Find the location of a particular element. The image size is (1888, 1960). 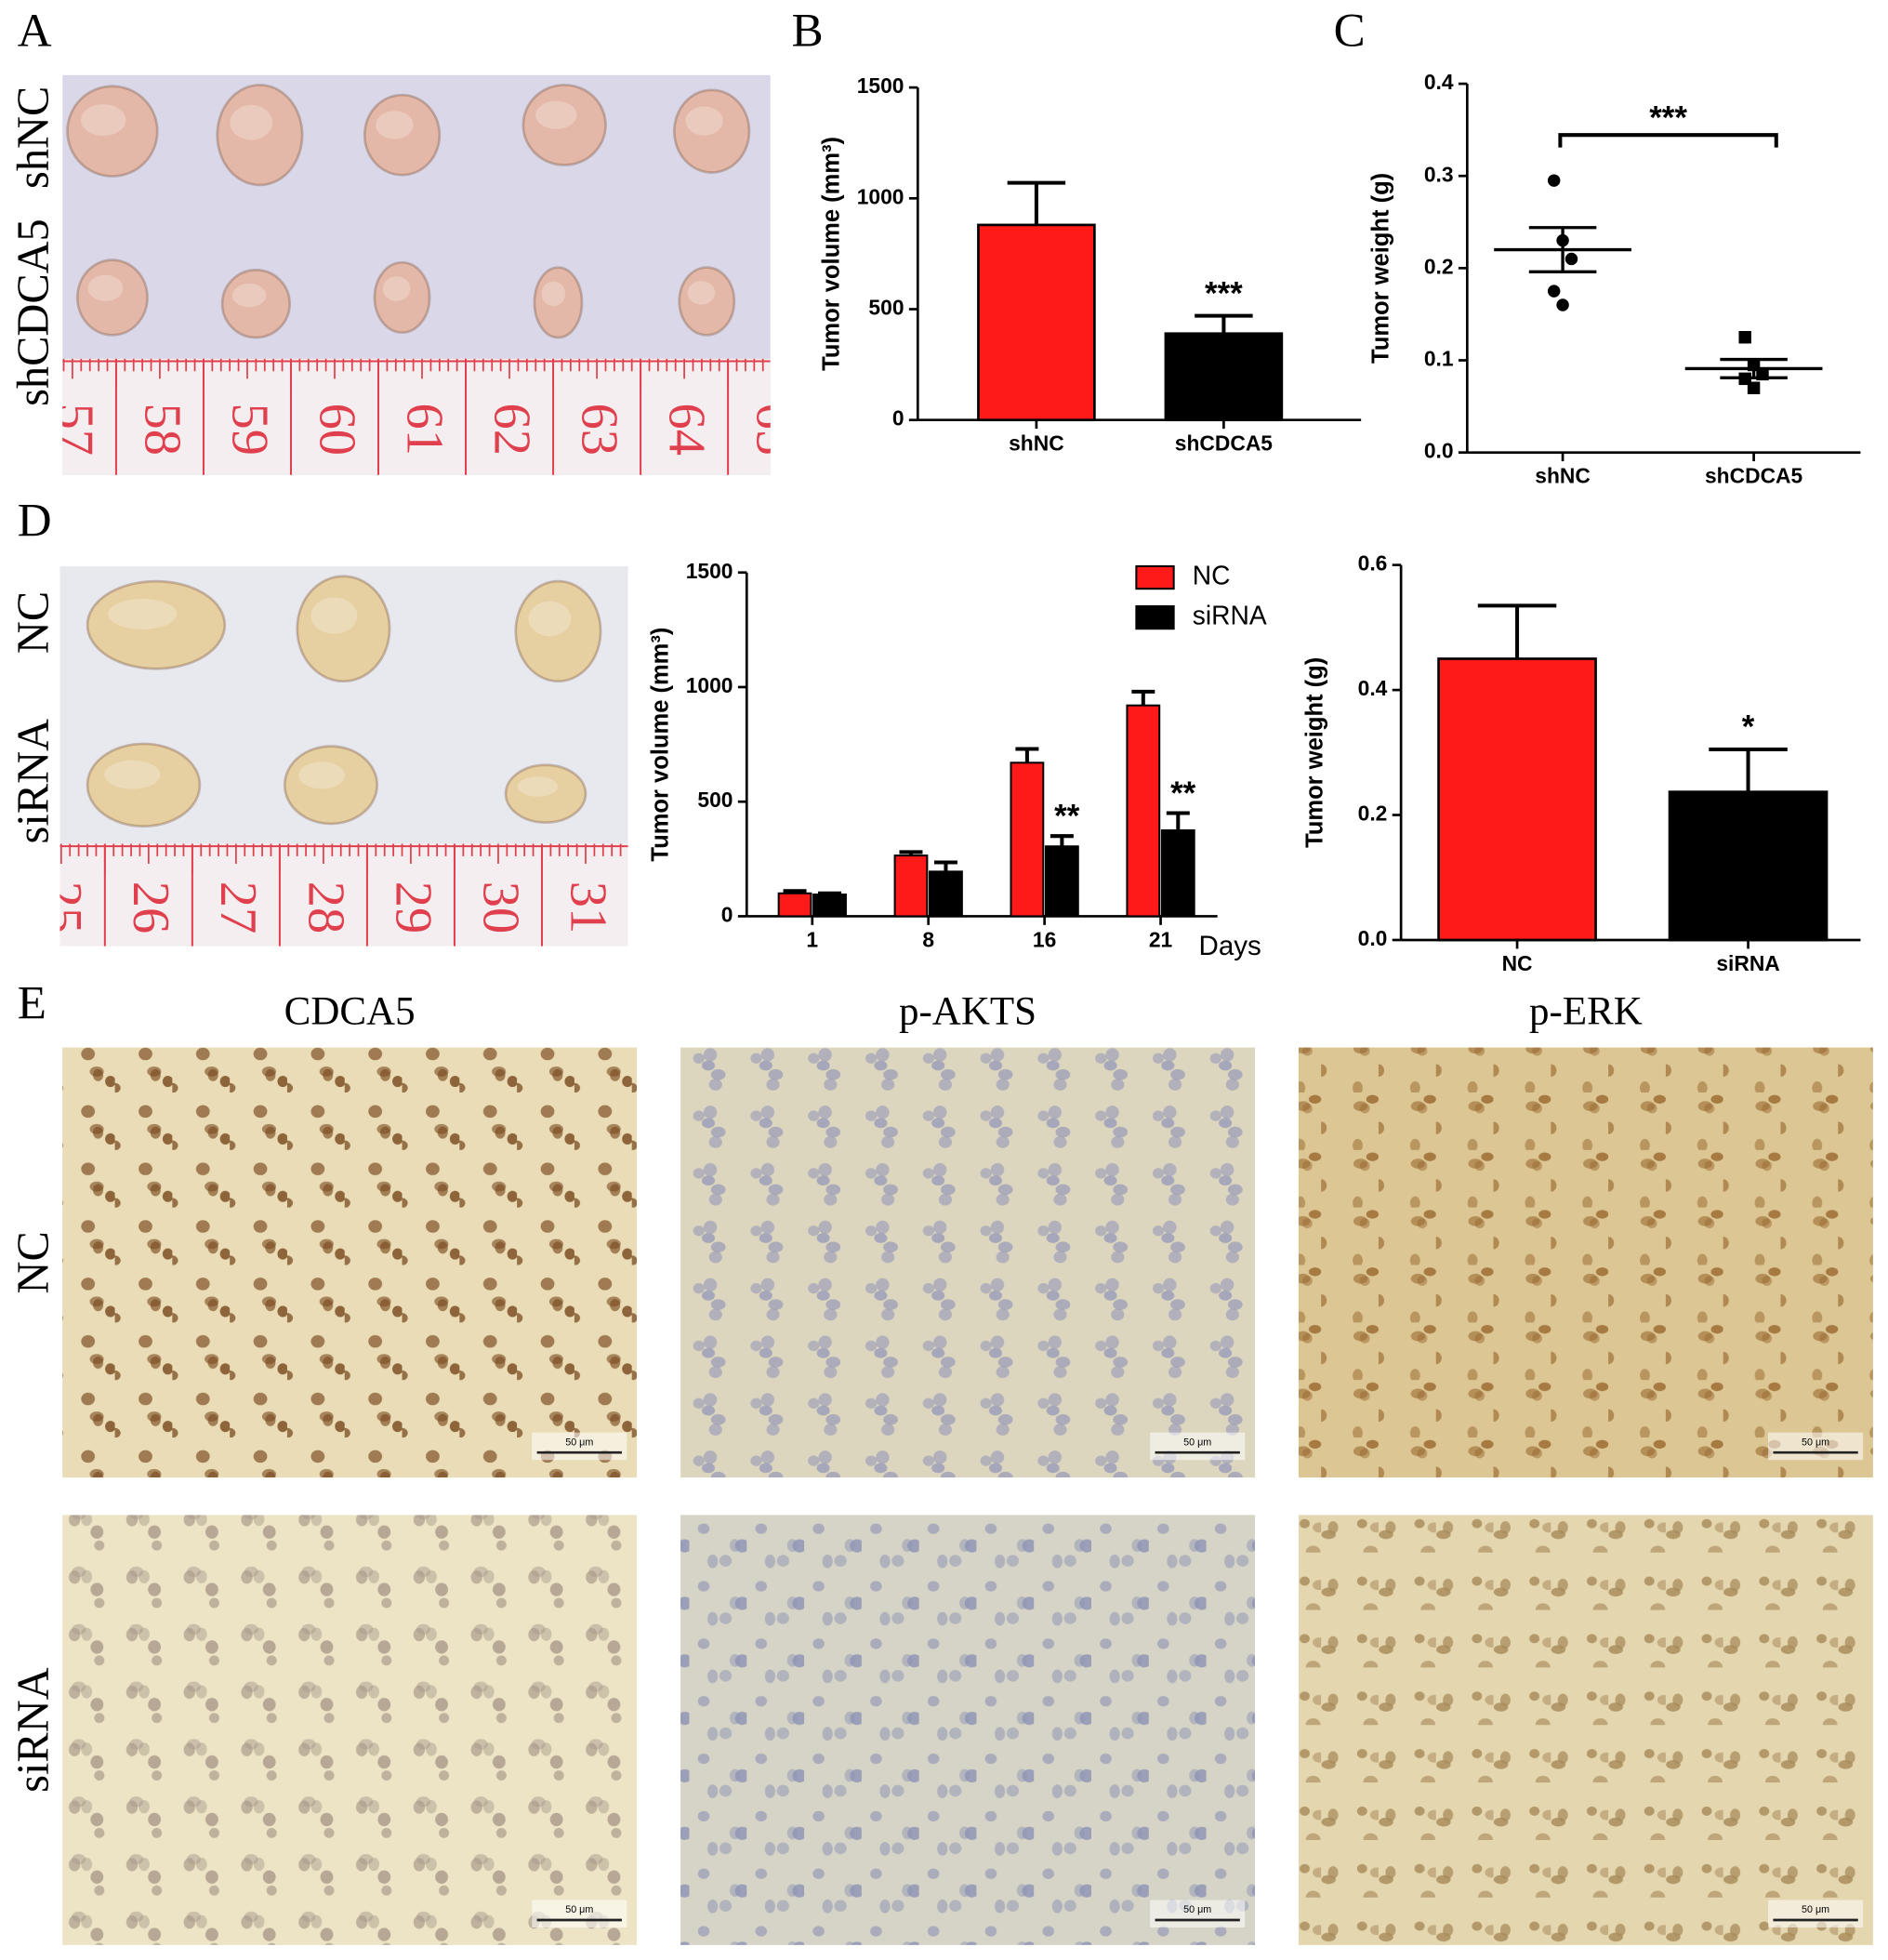

x-tick-label: 16 is located at coordinates (1044, 939).